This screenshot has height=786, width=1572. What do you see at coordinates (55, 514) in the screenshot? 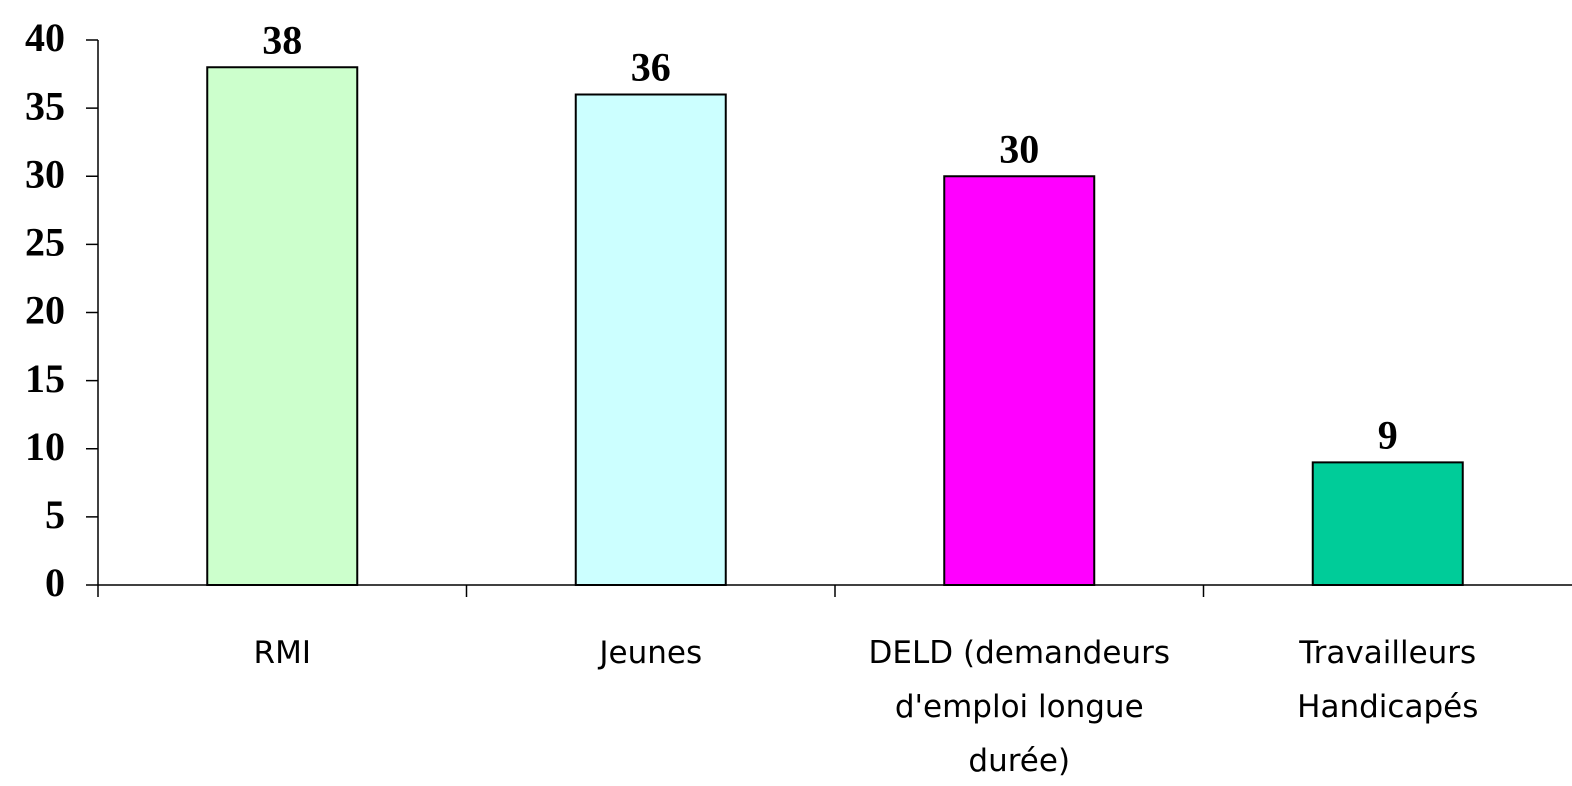
I see `y-tick-label: 5` at bounding box center [55, 514].